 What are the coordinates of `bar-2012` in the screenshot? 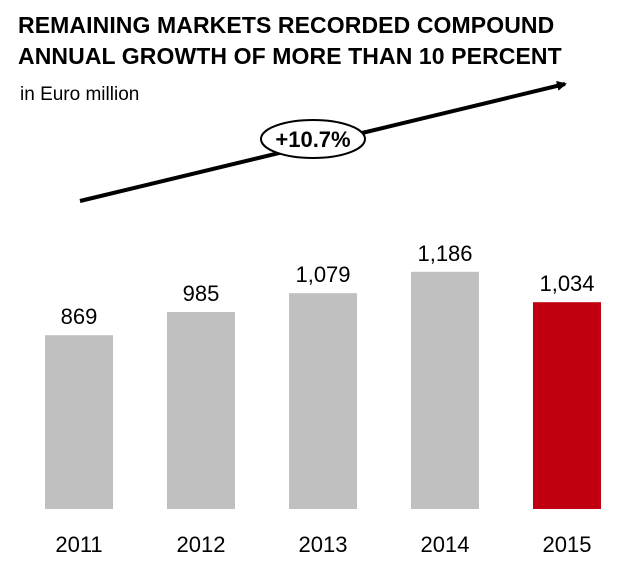 It's located at (201, 410).